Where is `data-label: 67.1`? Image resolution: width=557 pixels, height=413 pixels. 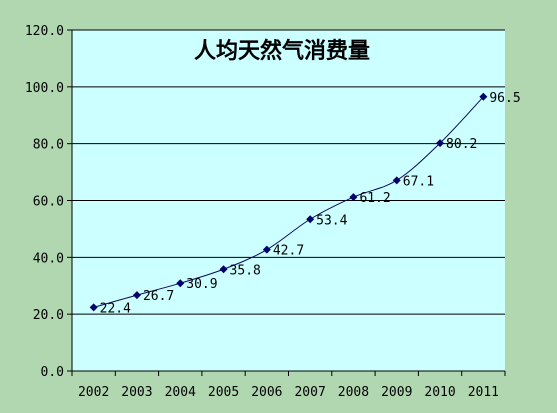 data-label: 67.1 is located at coordinates (418, 181).